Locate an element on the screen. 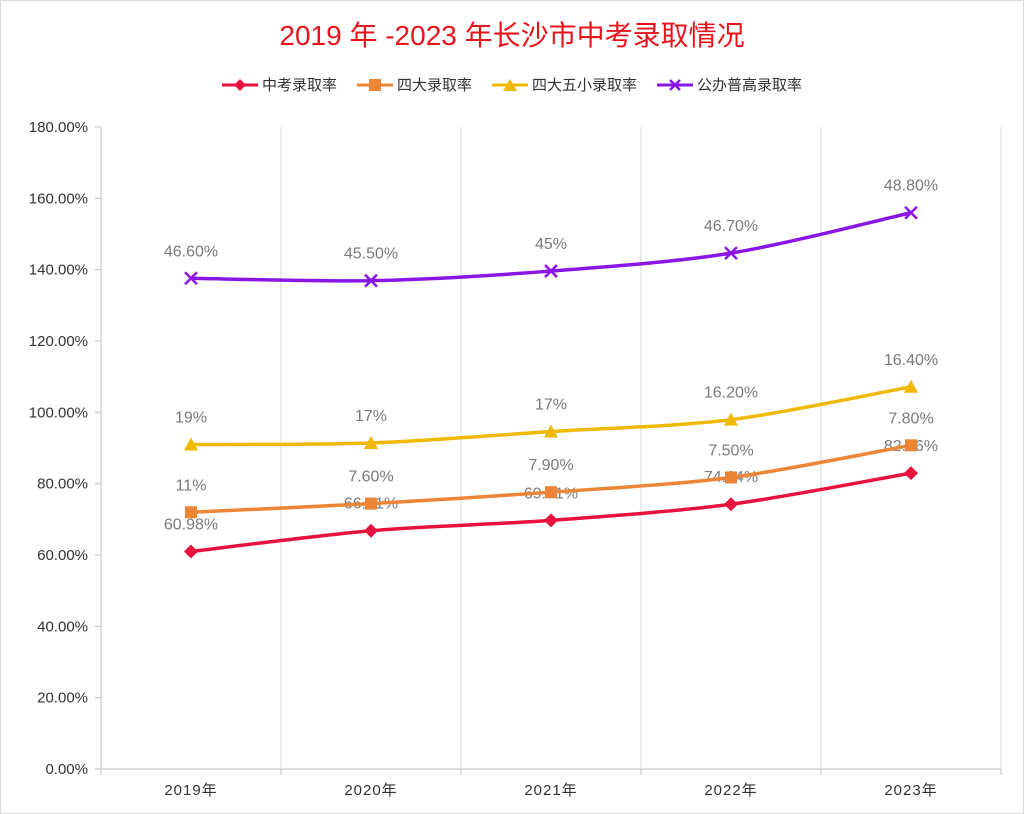 Image resolution: width=1024 pixels, height=814 pixels. legend-marker-triangle-icon is located at coordinates (510, 84).